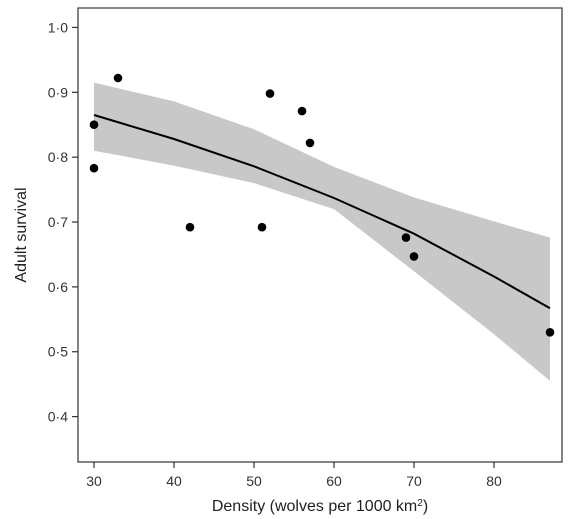 Image resolution: width=572 pixels, height=519 pixels. Describe the element at coordinates (58, 27) in the screenshot. I see `y-tick-label: 1·0` at that location.